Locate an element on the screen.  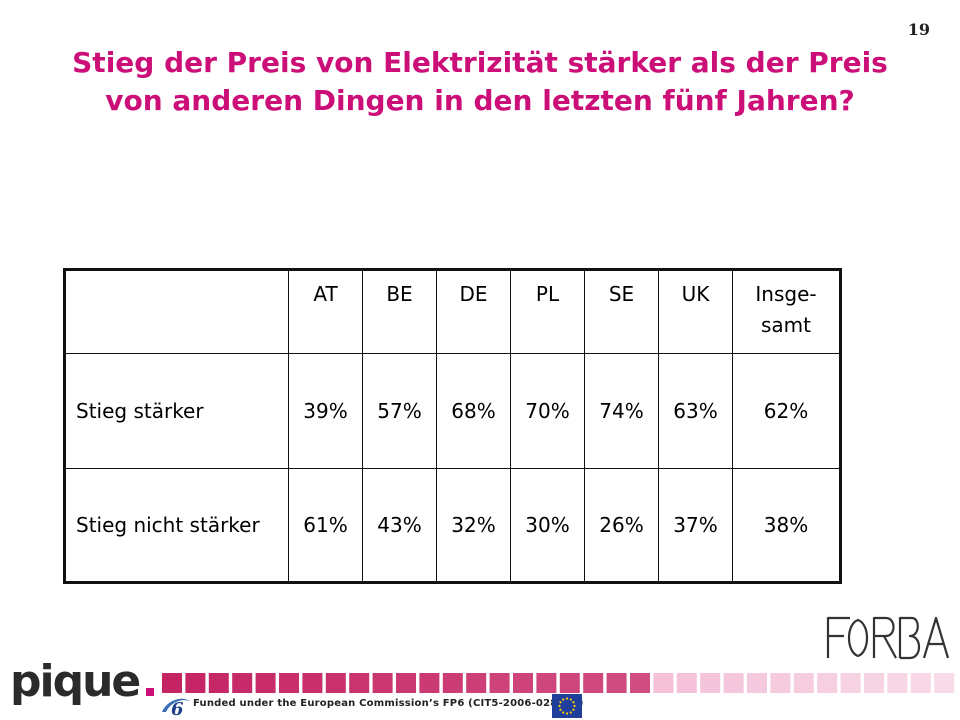
table-cell: 61% is located at coordinates (325, 525).